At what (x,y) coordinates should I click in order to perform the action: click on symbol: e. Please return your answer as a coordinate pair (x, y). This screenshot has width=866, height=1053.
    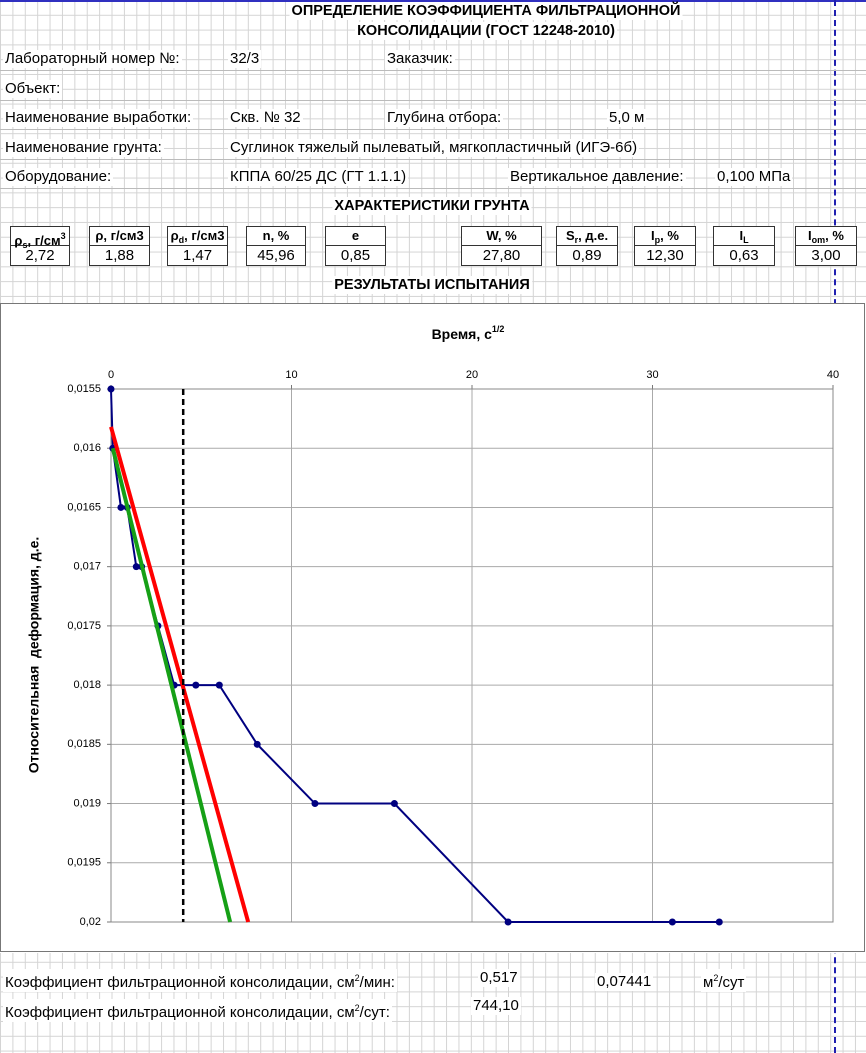
    Looking at the image, I should click on (355, 235).